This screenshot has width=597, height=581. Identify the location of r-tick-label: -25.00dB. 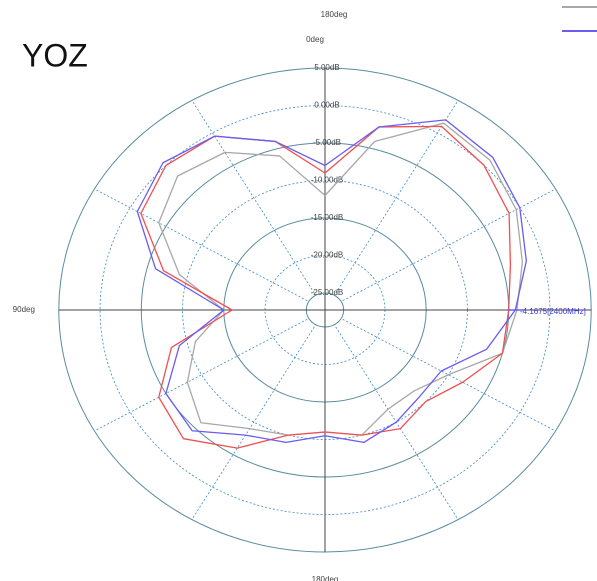
(327, 292).